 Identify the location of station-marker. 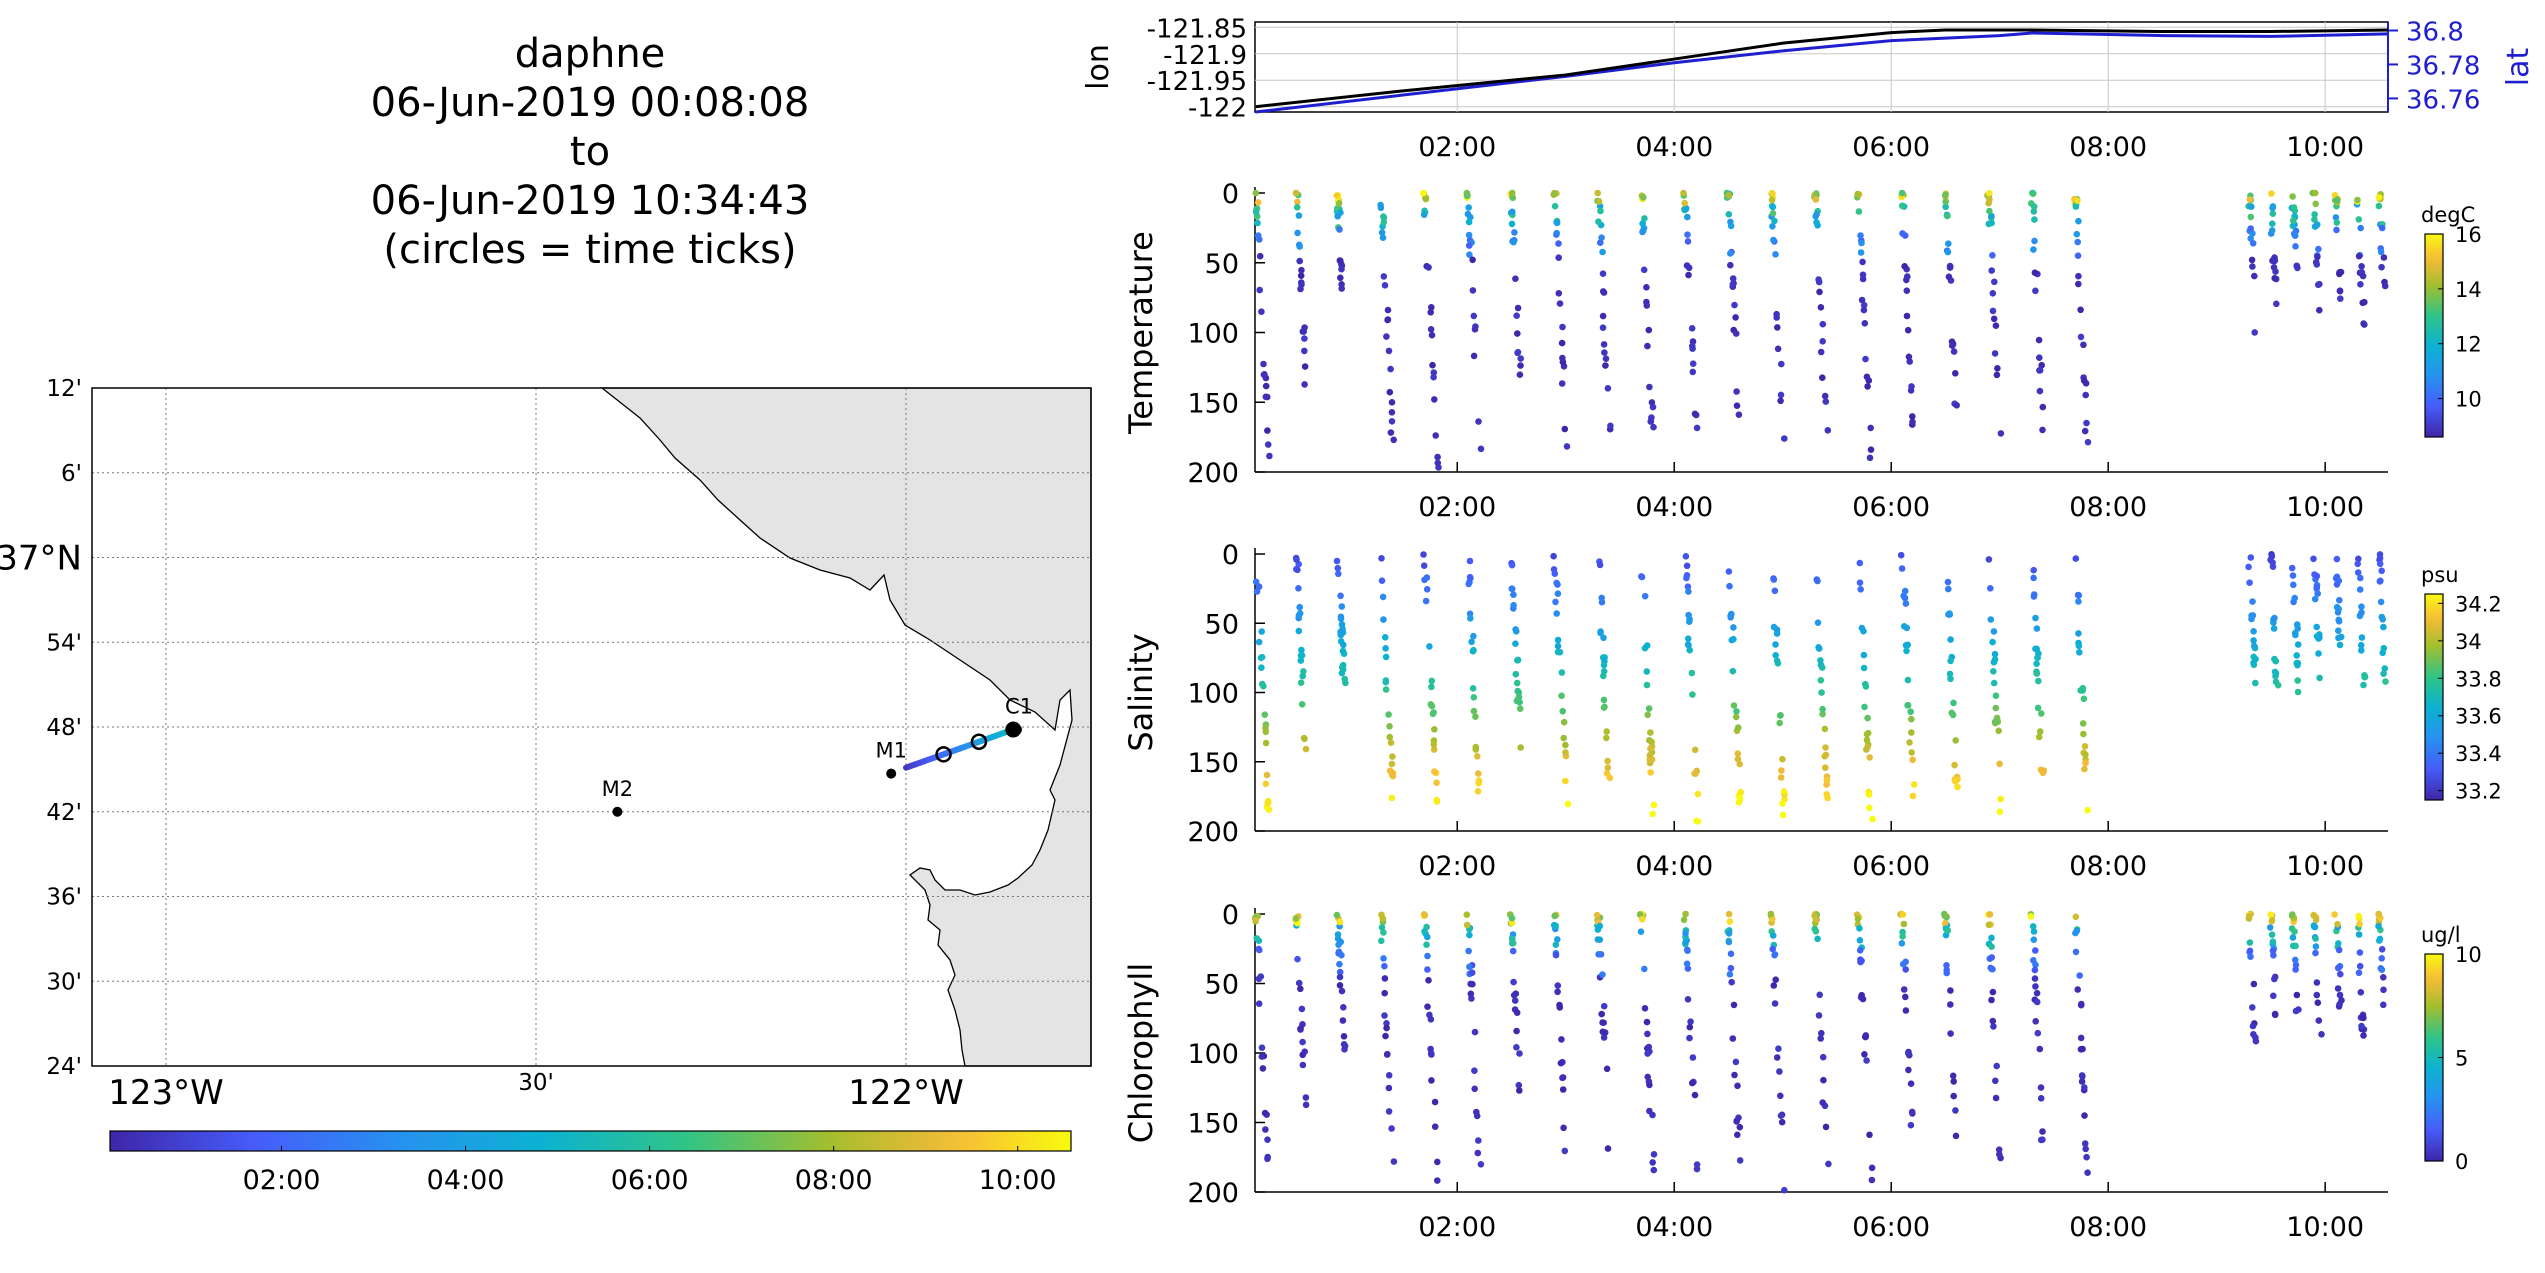
(1017, 729).